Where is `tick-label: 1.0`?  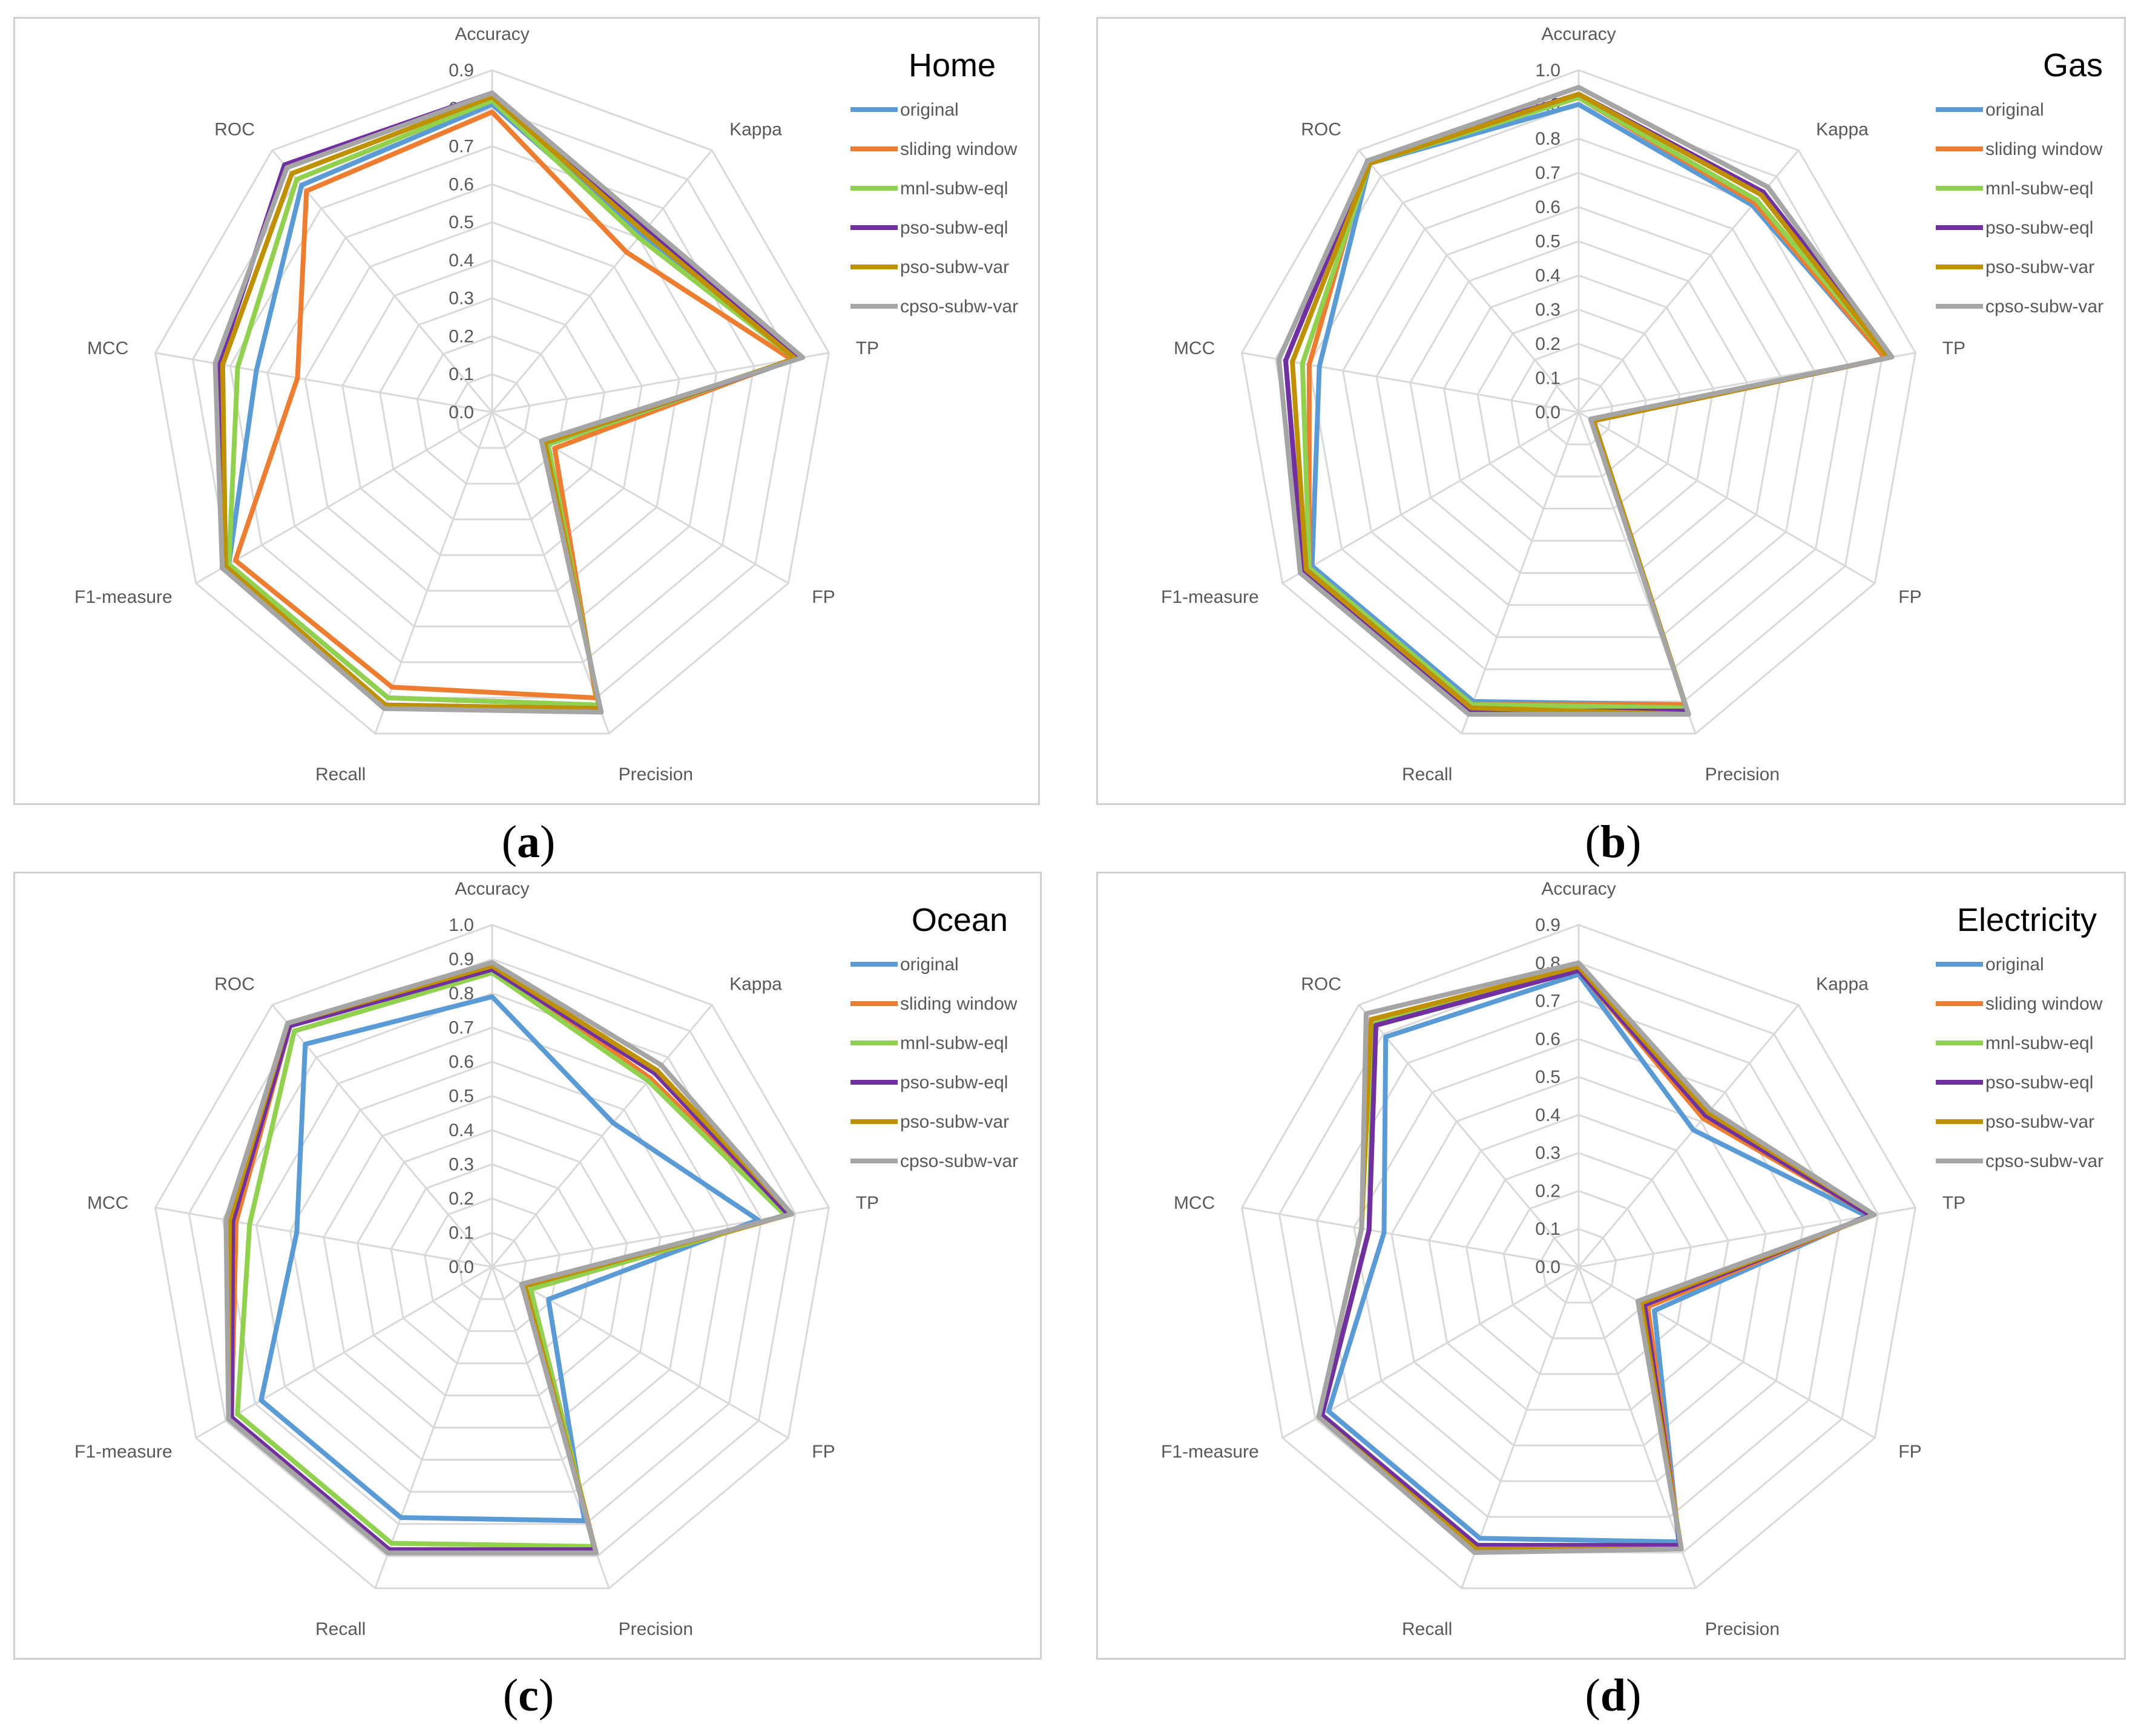 tick-label: 1.0 is located at coordinates (461, 925).